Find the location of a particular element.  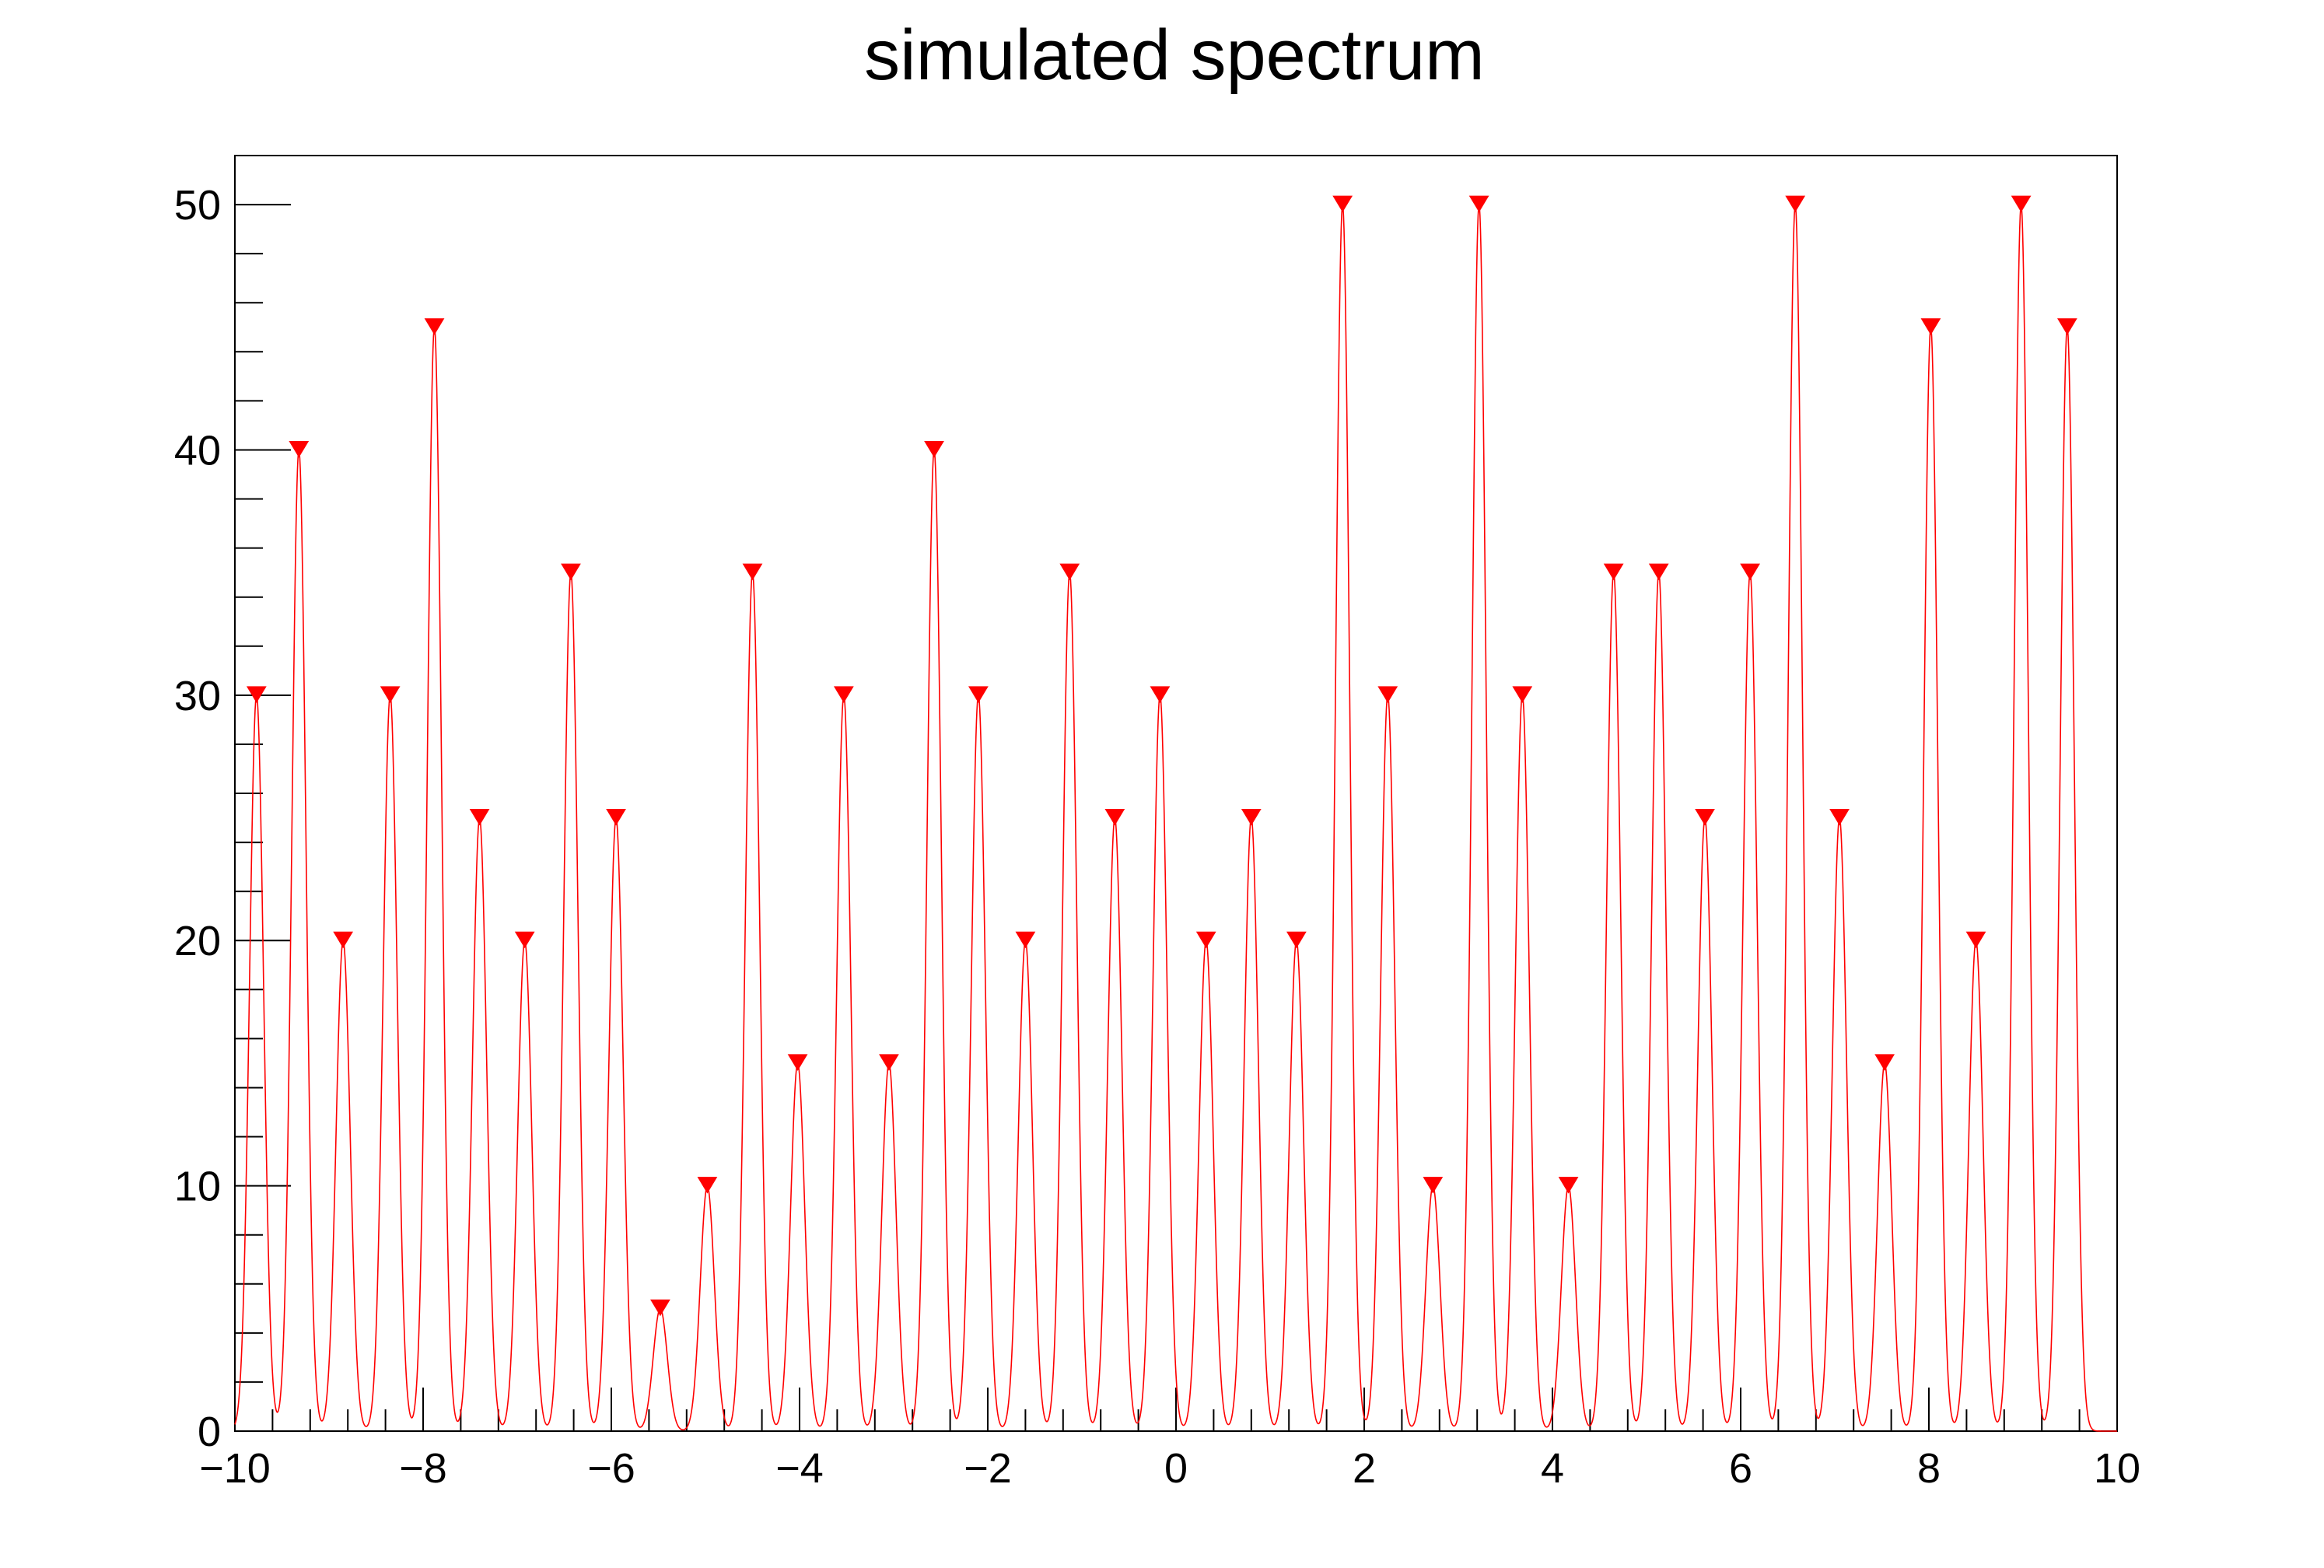

y-tick-label: 10 is located at coordinates (198, 1187).